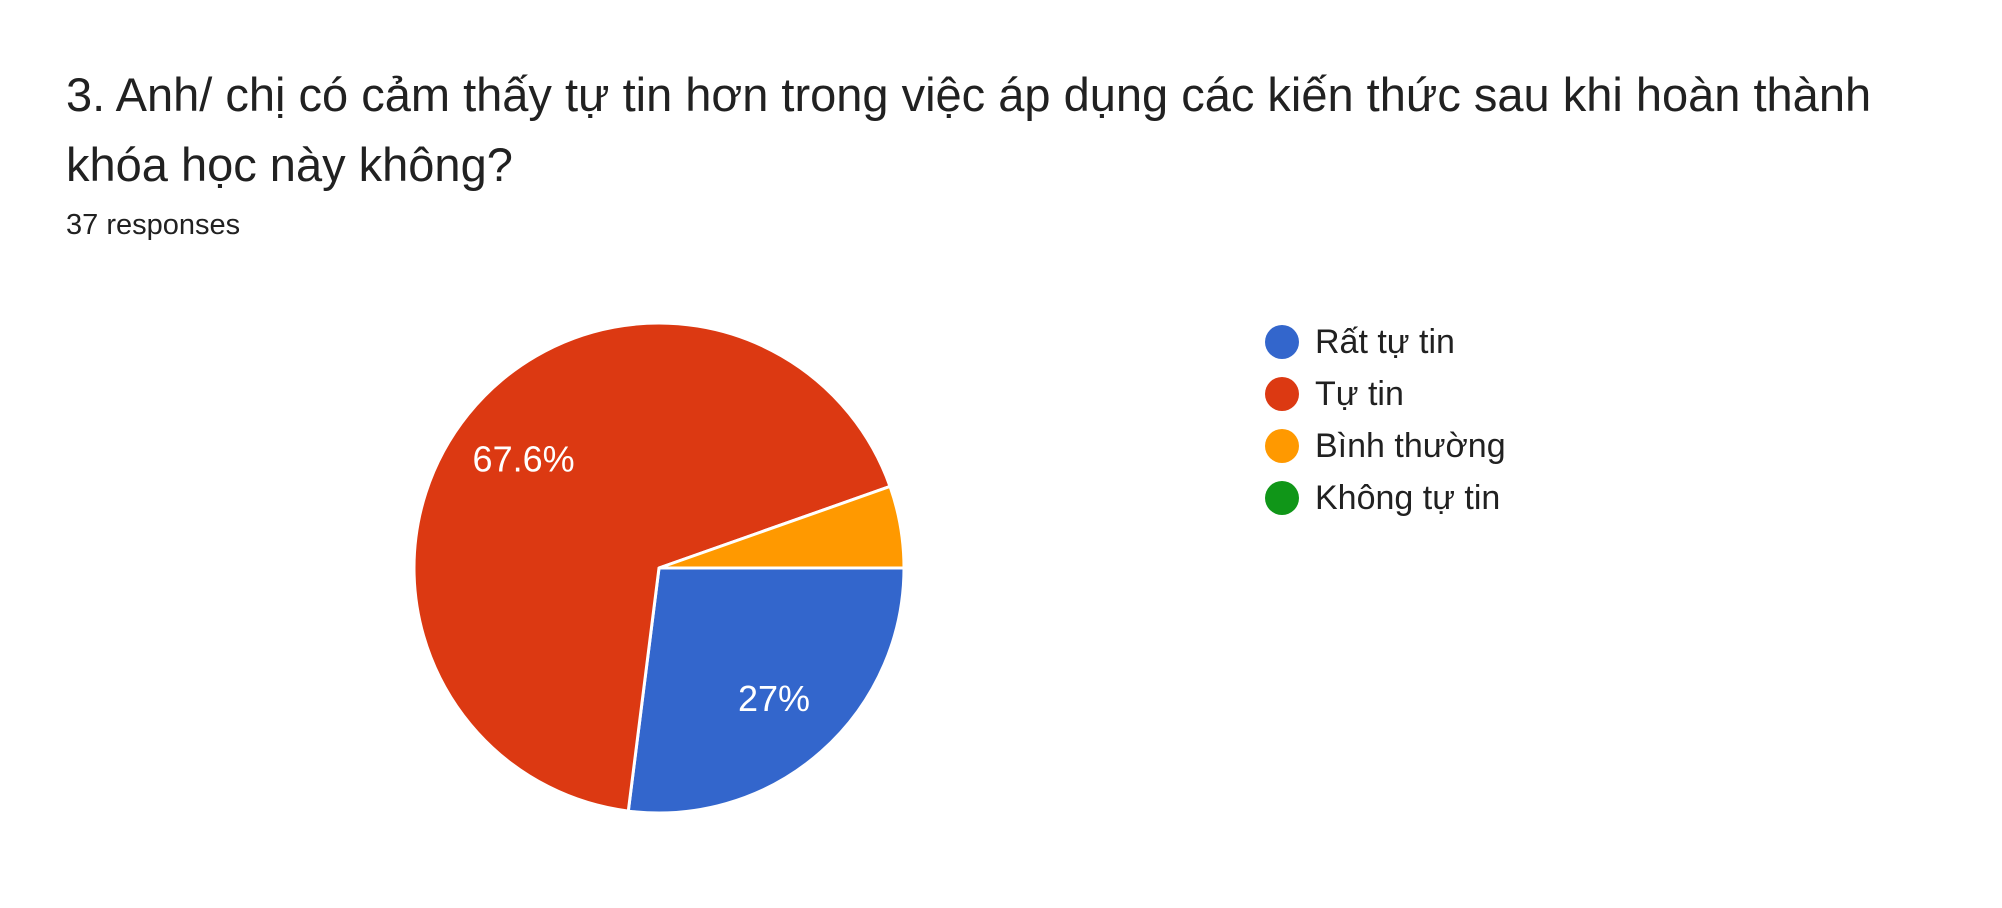 This screenshot has height=908, width=2002. I want to click on legend-label: Rất tự tin, so click(1385, 341).